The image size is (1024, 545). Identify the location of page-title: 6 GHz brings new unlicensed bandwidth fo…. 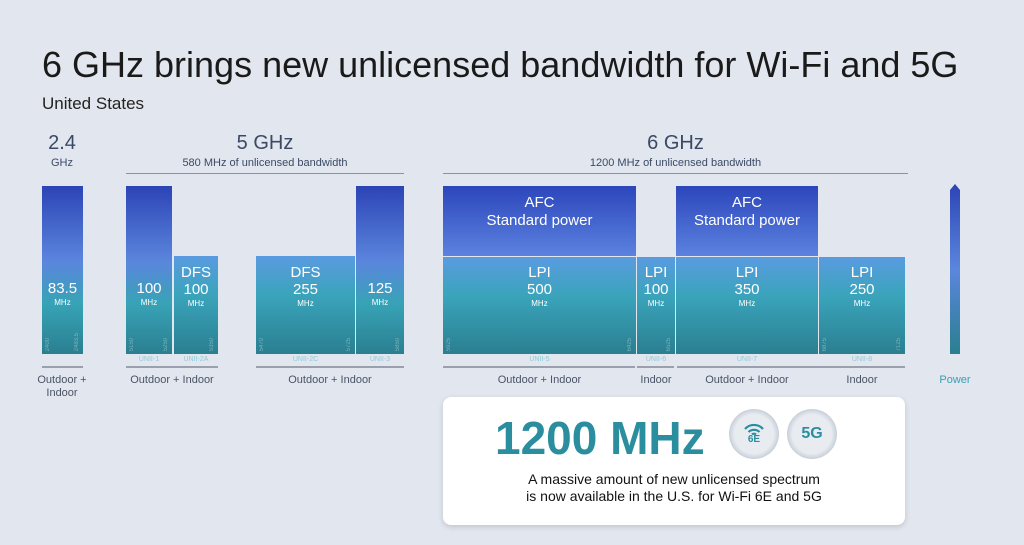
(500, 64).